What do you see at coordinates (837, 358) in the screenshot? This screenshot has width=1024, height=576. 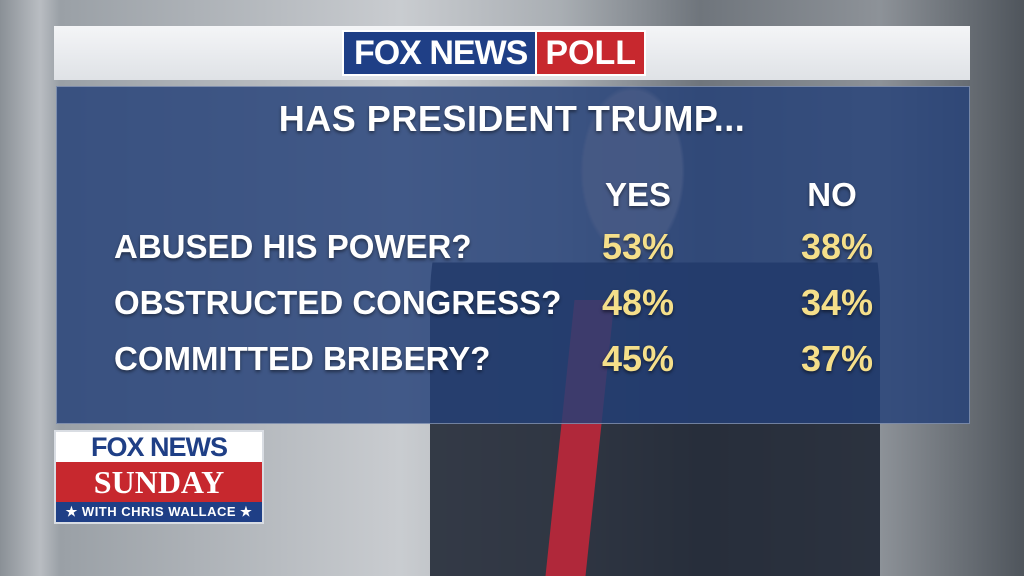 I see `value-no-committed-bribery: 37%` at bounding box center [837, 358].